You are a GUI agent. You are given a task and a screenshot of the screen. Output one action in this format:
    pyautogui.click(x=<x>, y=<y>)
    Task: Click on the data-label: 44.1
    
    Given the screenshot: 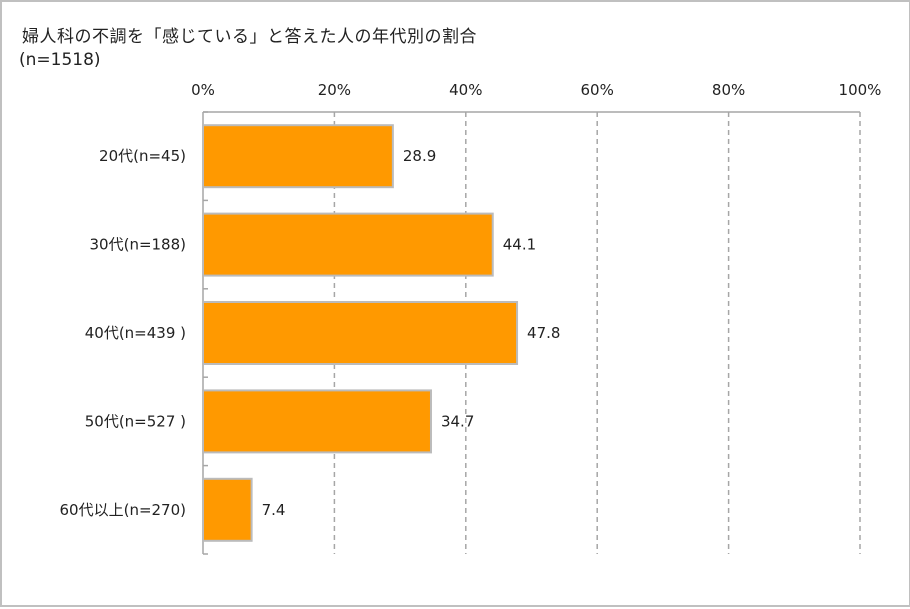 What is the action you would take?
    pyautogui.click(x=519, y=245)
    